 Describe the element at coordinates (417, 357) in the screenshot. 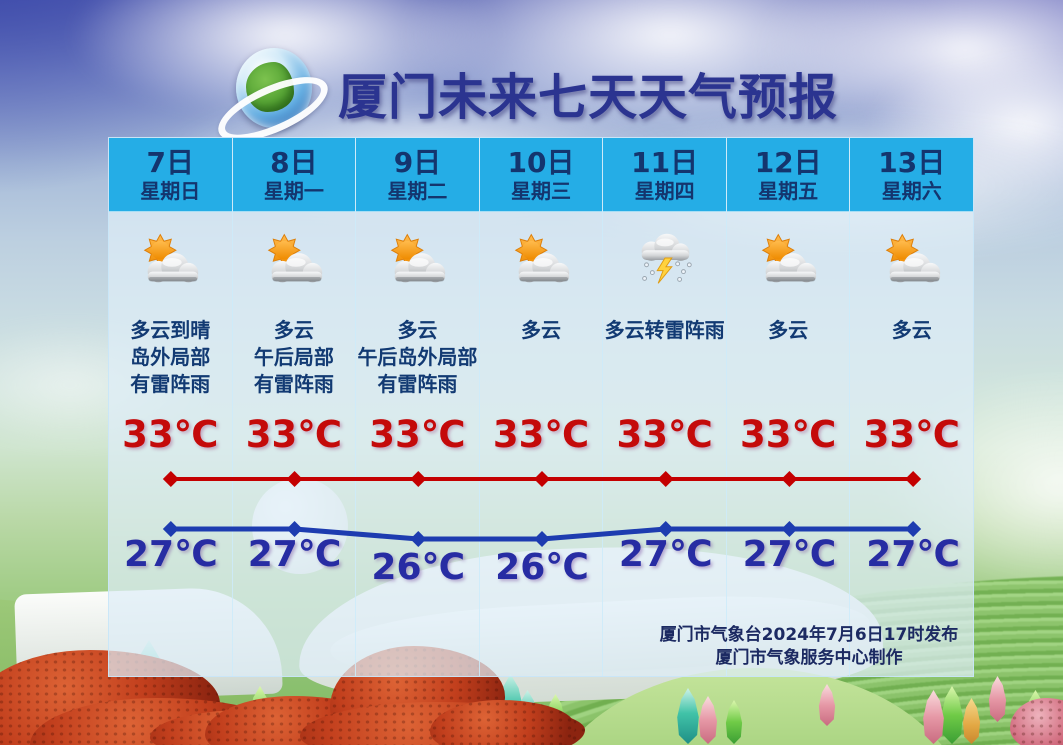

I see `weather-description: 多云 午后岛外局部 有雷阵雨` at that location.